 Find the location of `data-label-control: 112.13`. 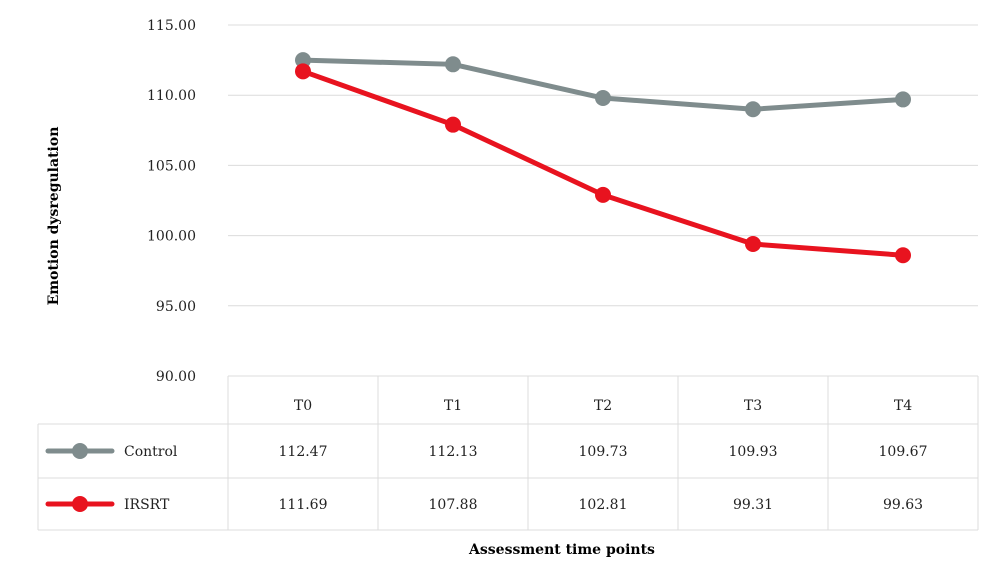

data-label-control: 112.13 is located at coordinates (453, 452).